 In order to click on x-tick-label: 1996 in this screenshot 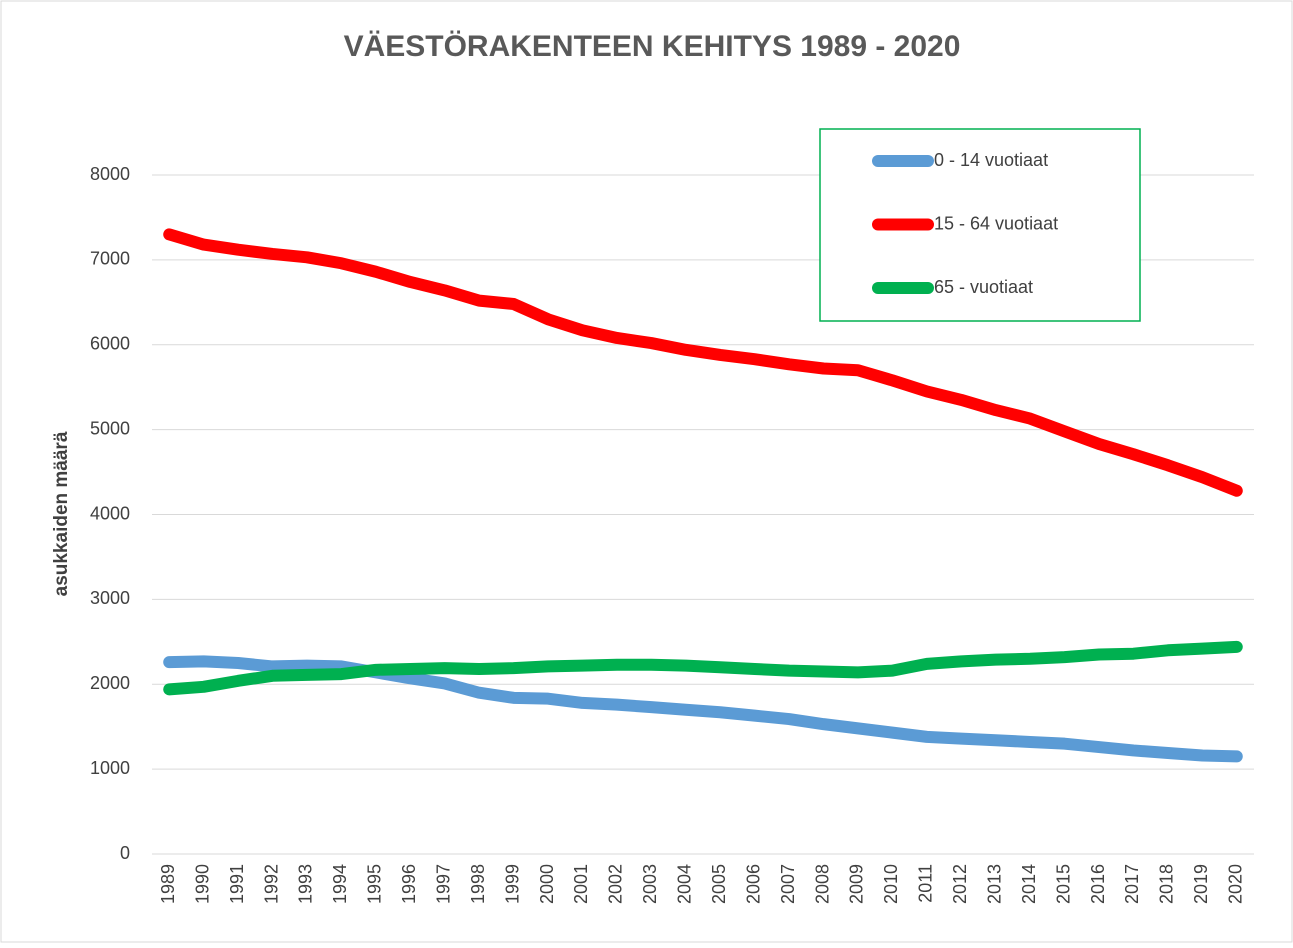, I will do `click(409, 884)`.